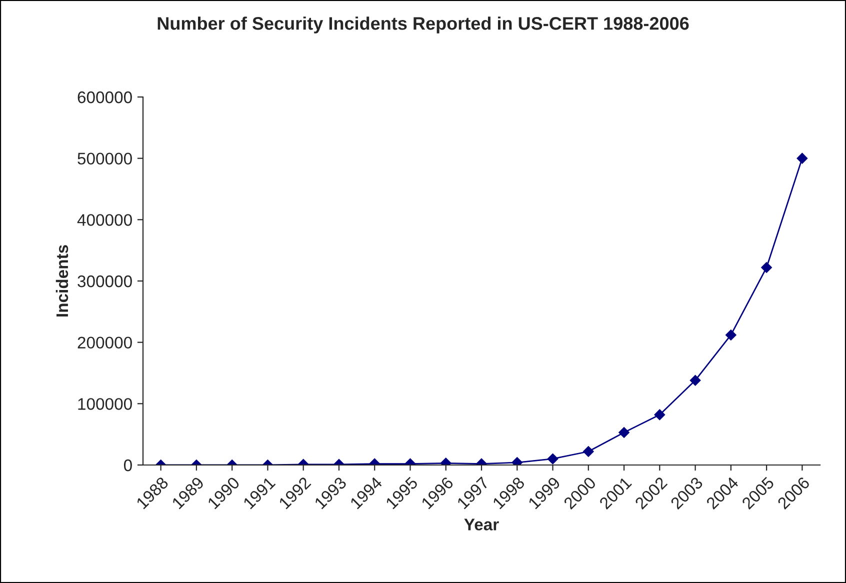  Describe the element at coordinates (128, 465) in the screenshot. I see `y-tick-label: 0` at that location.